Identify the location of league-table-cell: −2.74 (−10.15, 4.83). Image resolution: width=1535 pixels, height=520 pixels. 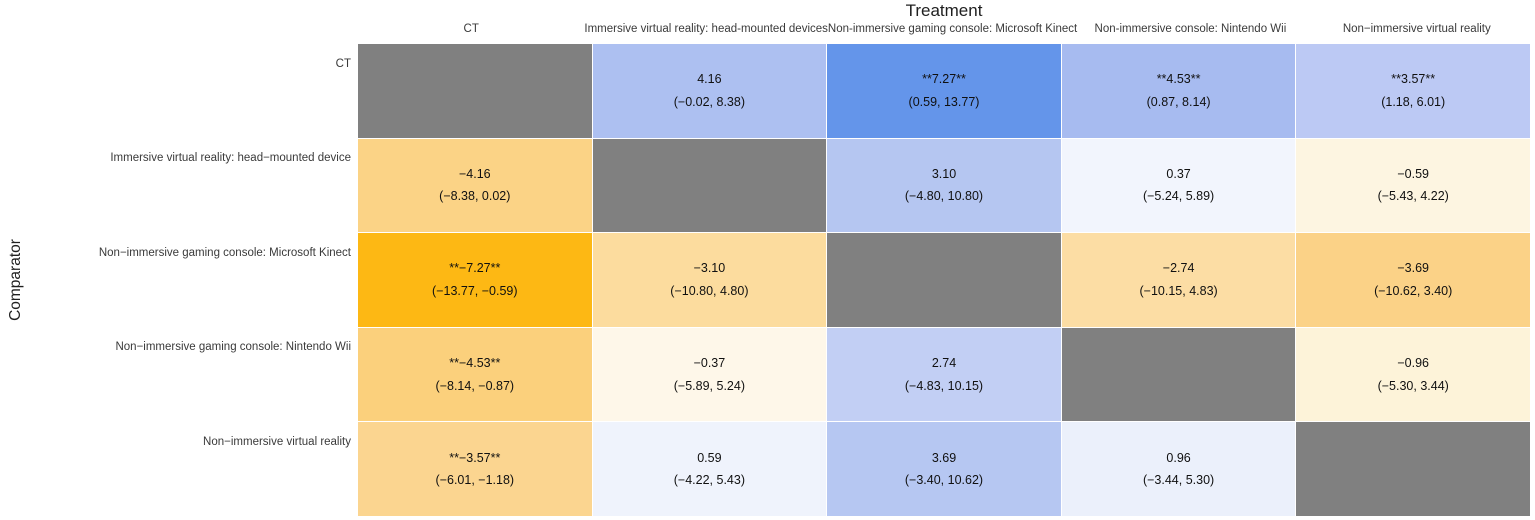
(1178, 280).